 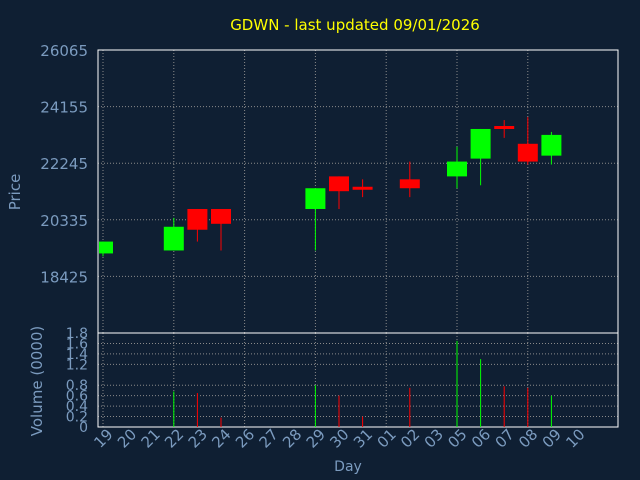 What do you see at coordinates (103, 438) in the screenshot?
I see `x-tick-label: 19` at bounding box center [103, 438].